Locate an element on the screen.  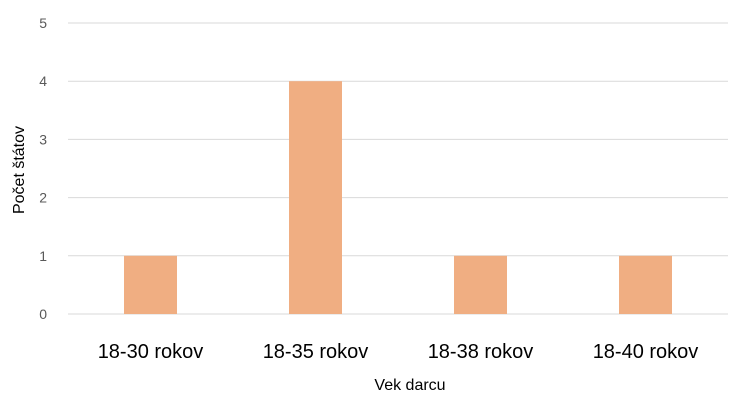
y-tick-label: 0 is located at coordinates (43, 314).